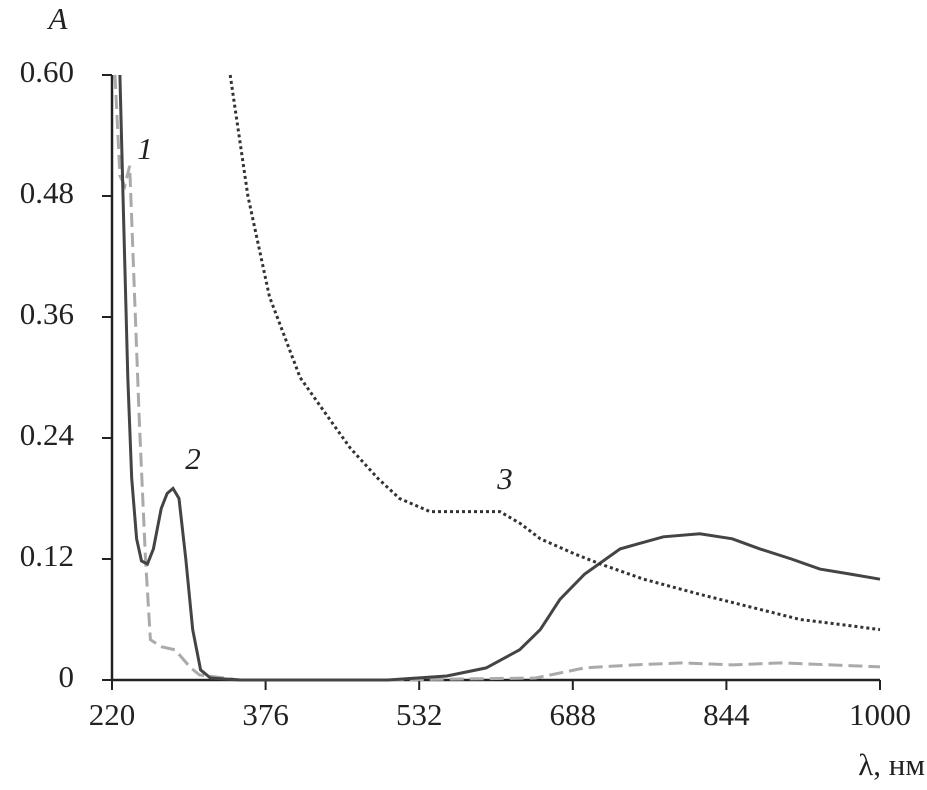 The image size is (927, 790). I want to click on y-tick-label: 0.60, so click(47, 71).